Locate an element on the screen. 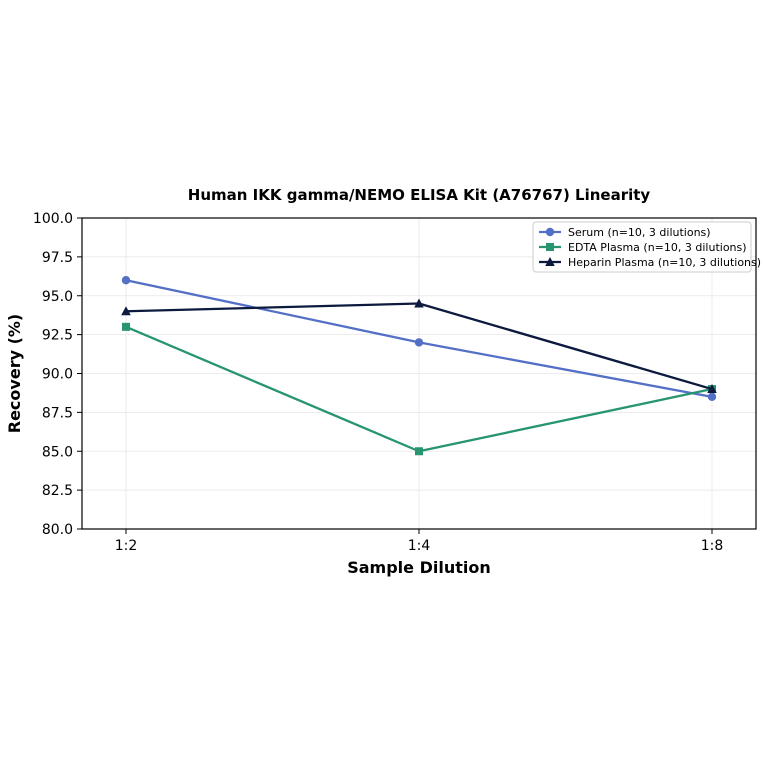 Image resolution: width=764 pixels, height=769 pixels. legend-item: Heparin Plasma (n=10, 3 dilutions) is located at coordinates (650, 262).